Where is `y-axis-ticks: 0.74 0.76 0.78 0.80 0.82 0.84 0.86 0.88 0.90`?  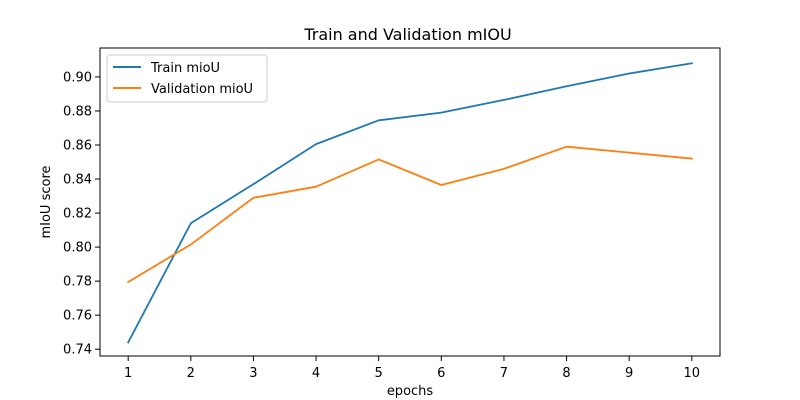
y-axis-ticks: 0.74 0.76 0.78 0.80 0.82 0.84 0.86 0.88 0.90 is located at coordinates (81, 214).